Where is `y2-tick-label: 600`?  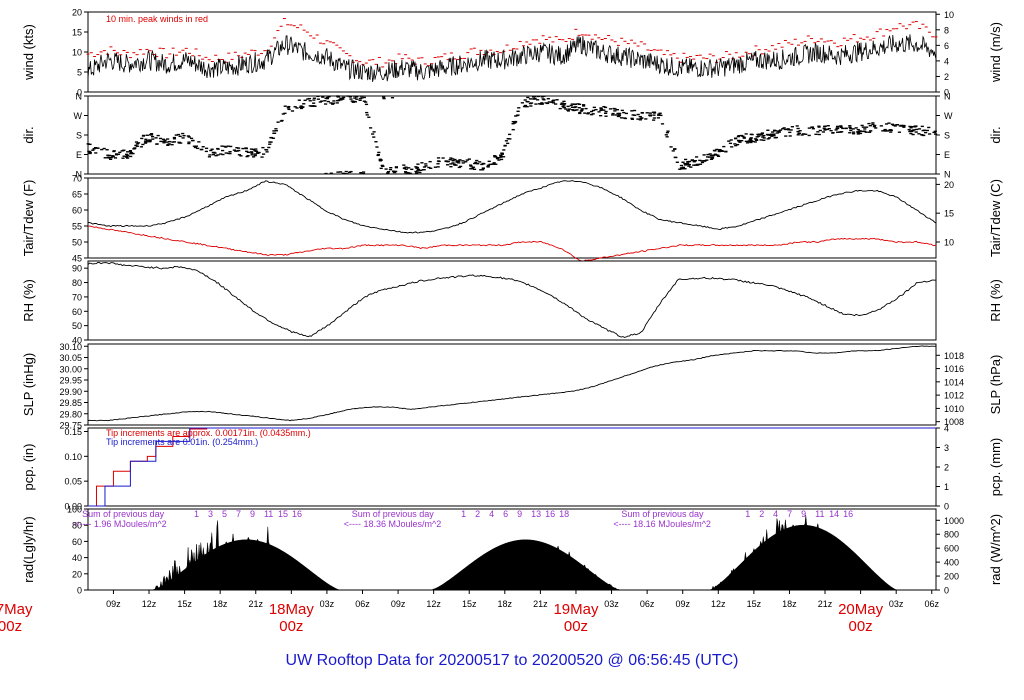
y2-tick-label: 600 is located at coordinates (951, 549).